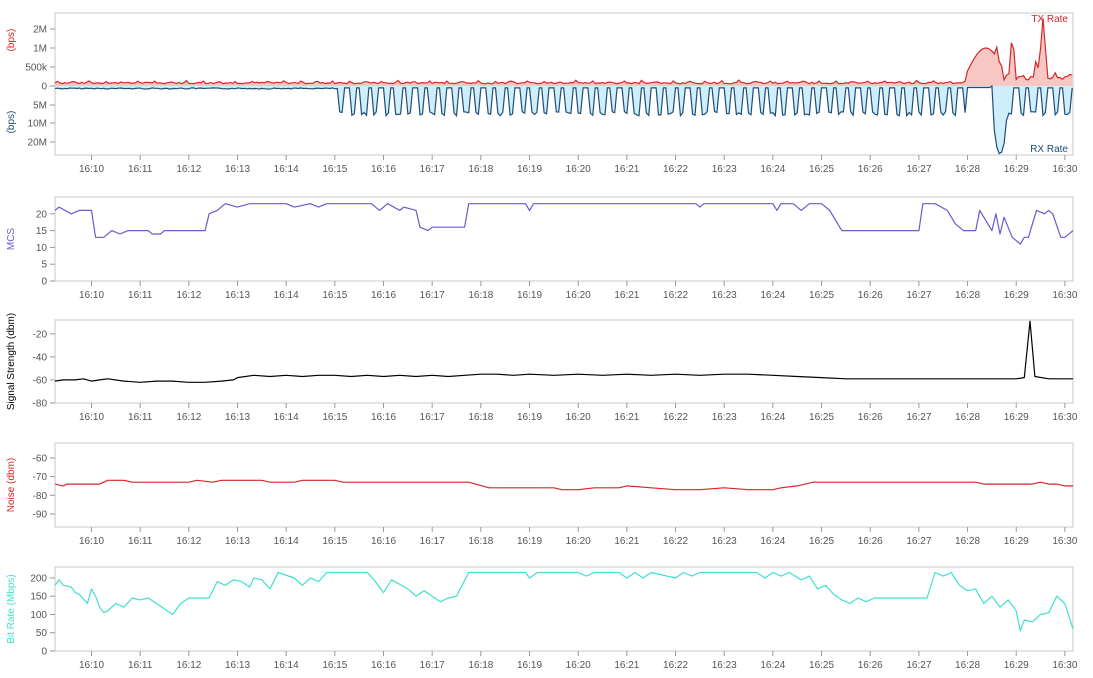  What do you see at coordinates (11, 122) in the screenshot?
I see `rx-axis-label: (bps)` at bounding box center [11, 122].